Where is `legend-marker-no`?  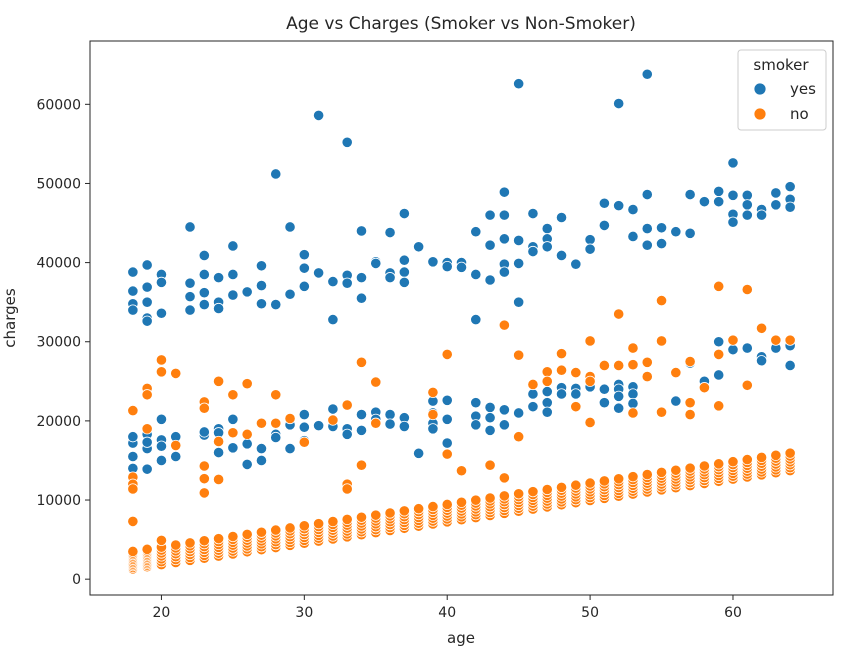
legend-marker-no is located at coordinates (760, 114).